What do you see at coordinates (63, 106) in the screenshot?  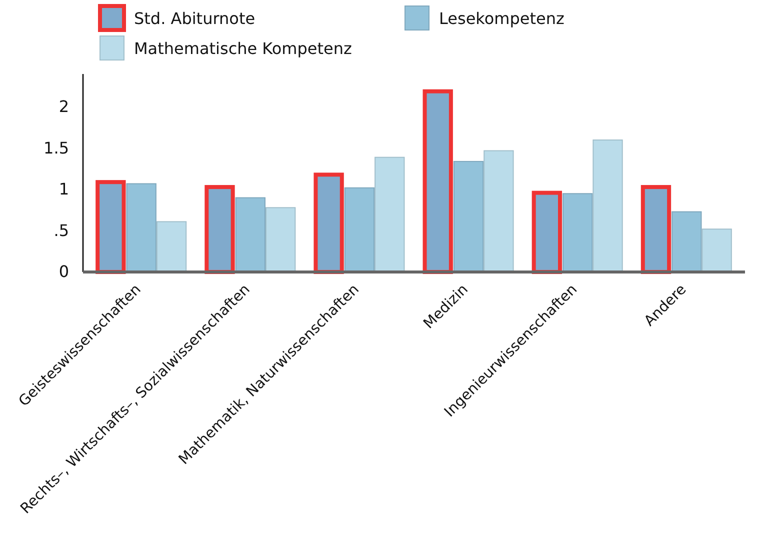 I see `y-tick-label: 2` at bounding box center [63, 106].